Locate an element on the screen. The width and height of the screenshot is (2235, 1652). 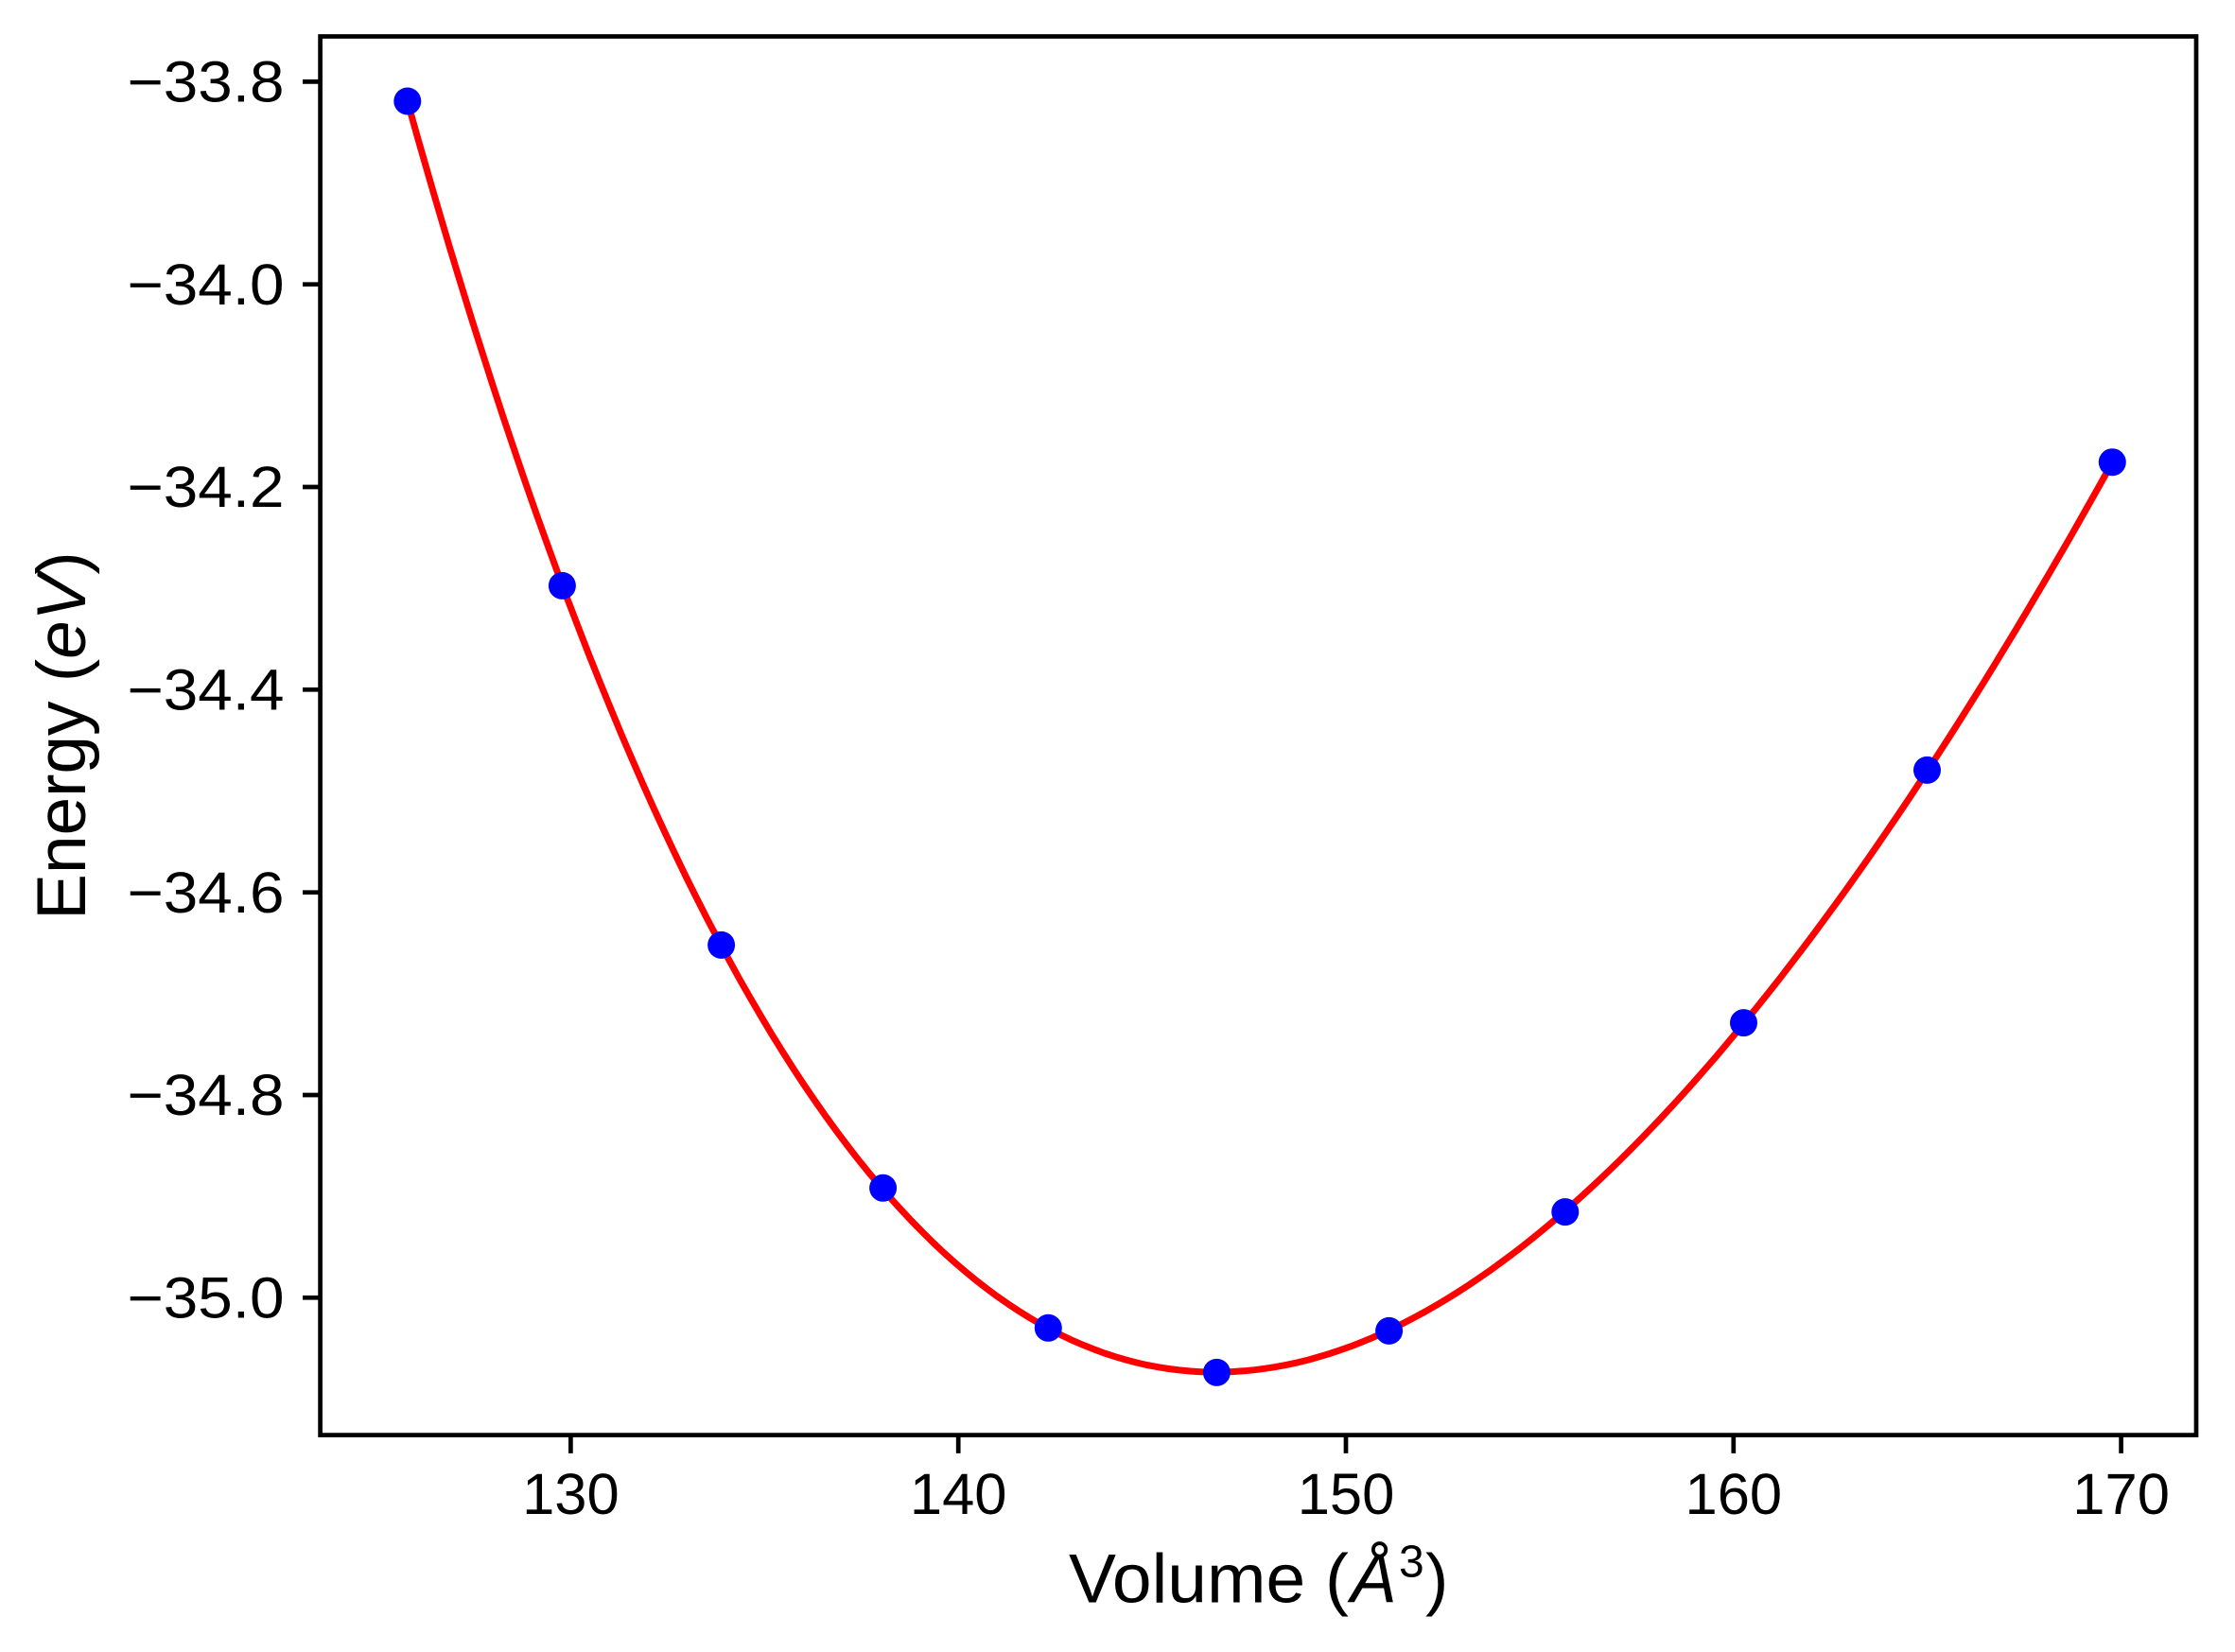
svg-text: 3 is located at coordinates (1411, 1562).